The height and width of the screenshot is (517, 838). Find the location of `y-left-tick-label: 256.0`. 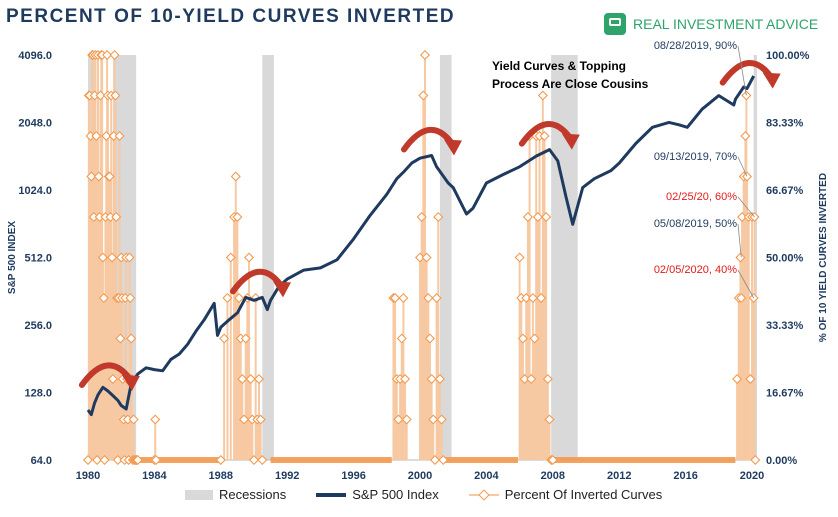

y-left-tick-label: 256.0 is located at coordinates (38, 326).